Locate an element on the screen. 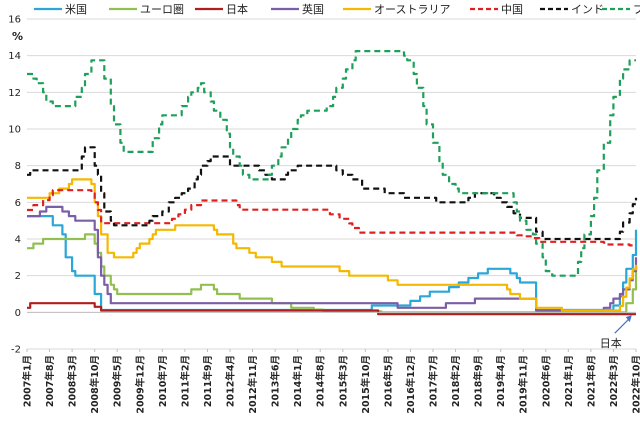 This screenshot has height=434, width=640. x-tick-label: 2007年8月 is located at coordinates (50, 381).